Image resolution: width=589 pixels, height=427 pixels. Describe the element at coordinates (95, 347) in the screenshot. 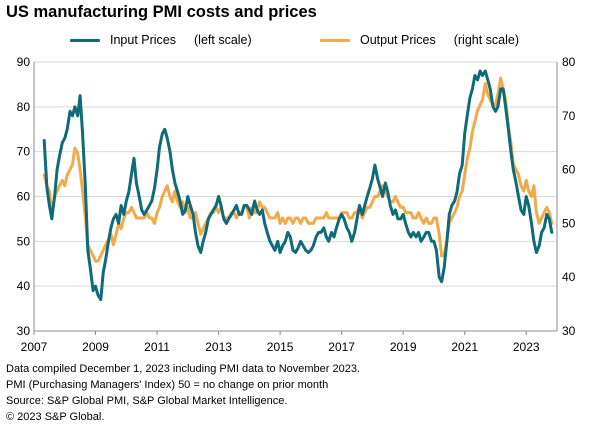

I see `x-tick-label: 2009` at that location.